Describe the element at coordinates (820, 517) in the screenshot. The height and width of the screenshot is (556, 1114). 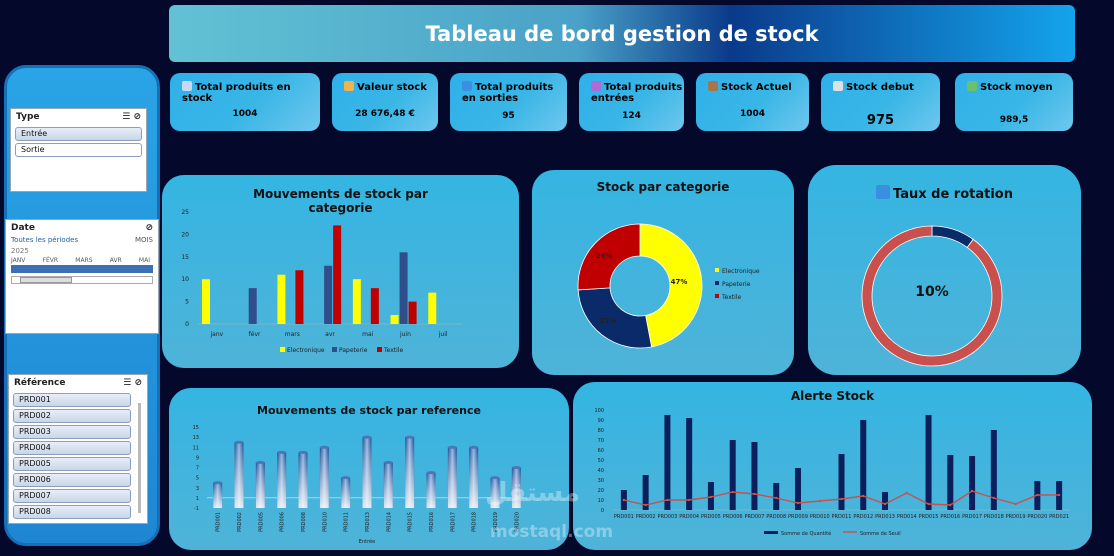
I see `x-tick-label: PRD010` at that location.